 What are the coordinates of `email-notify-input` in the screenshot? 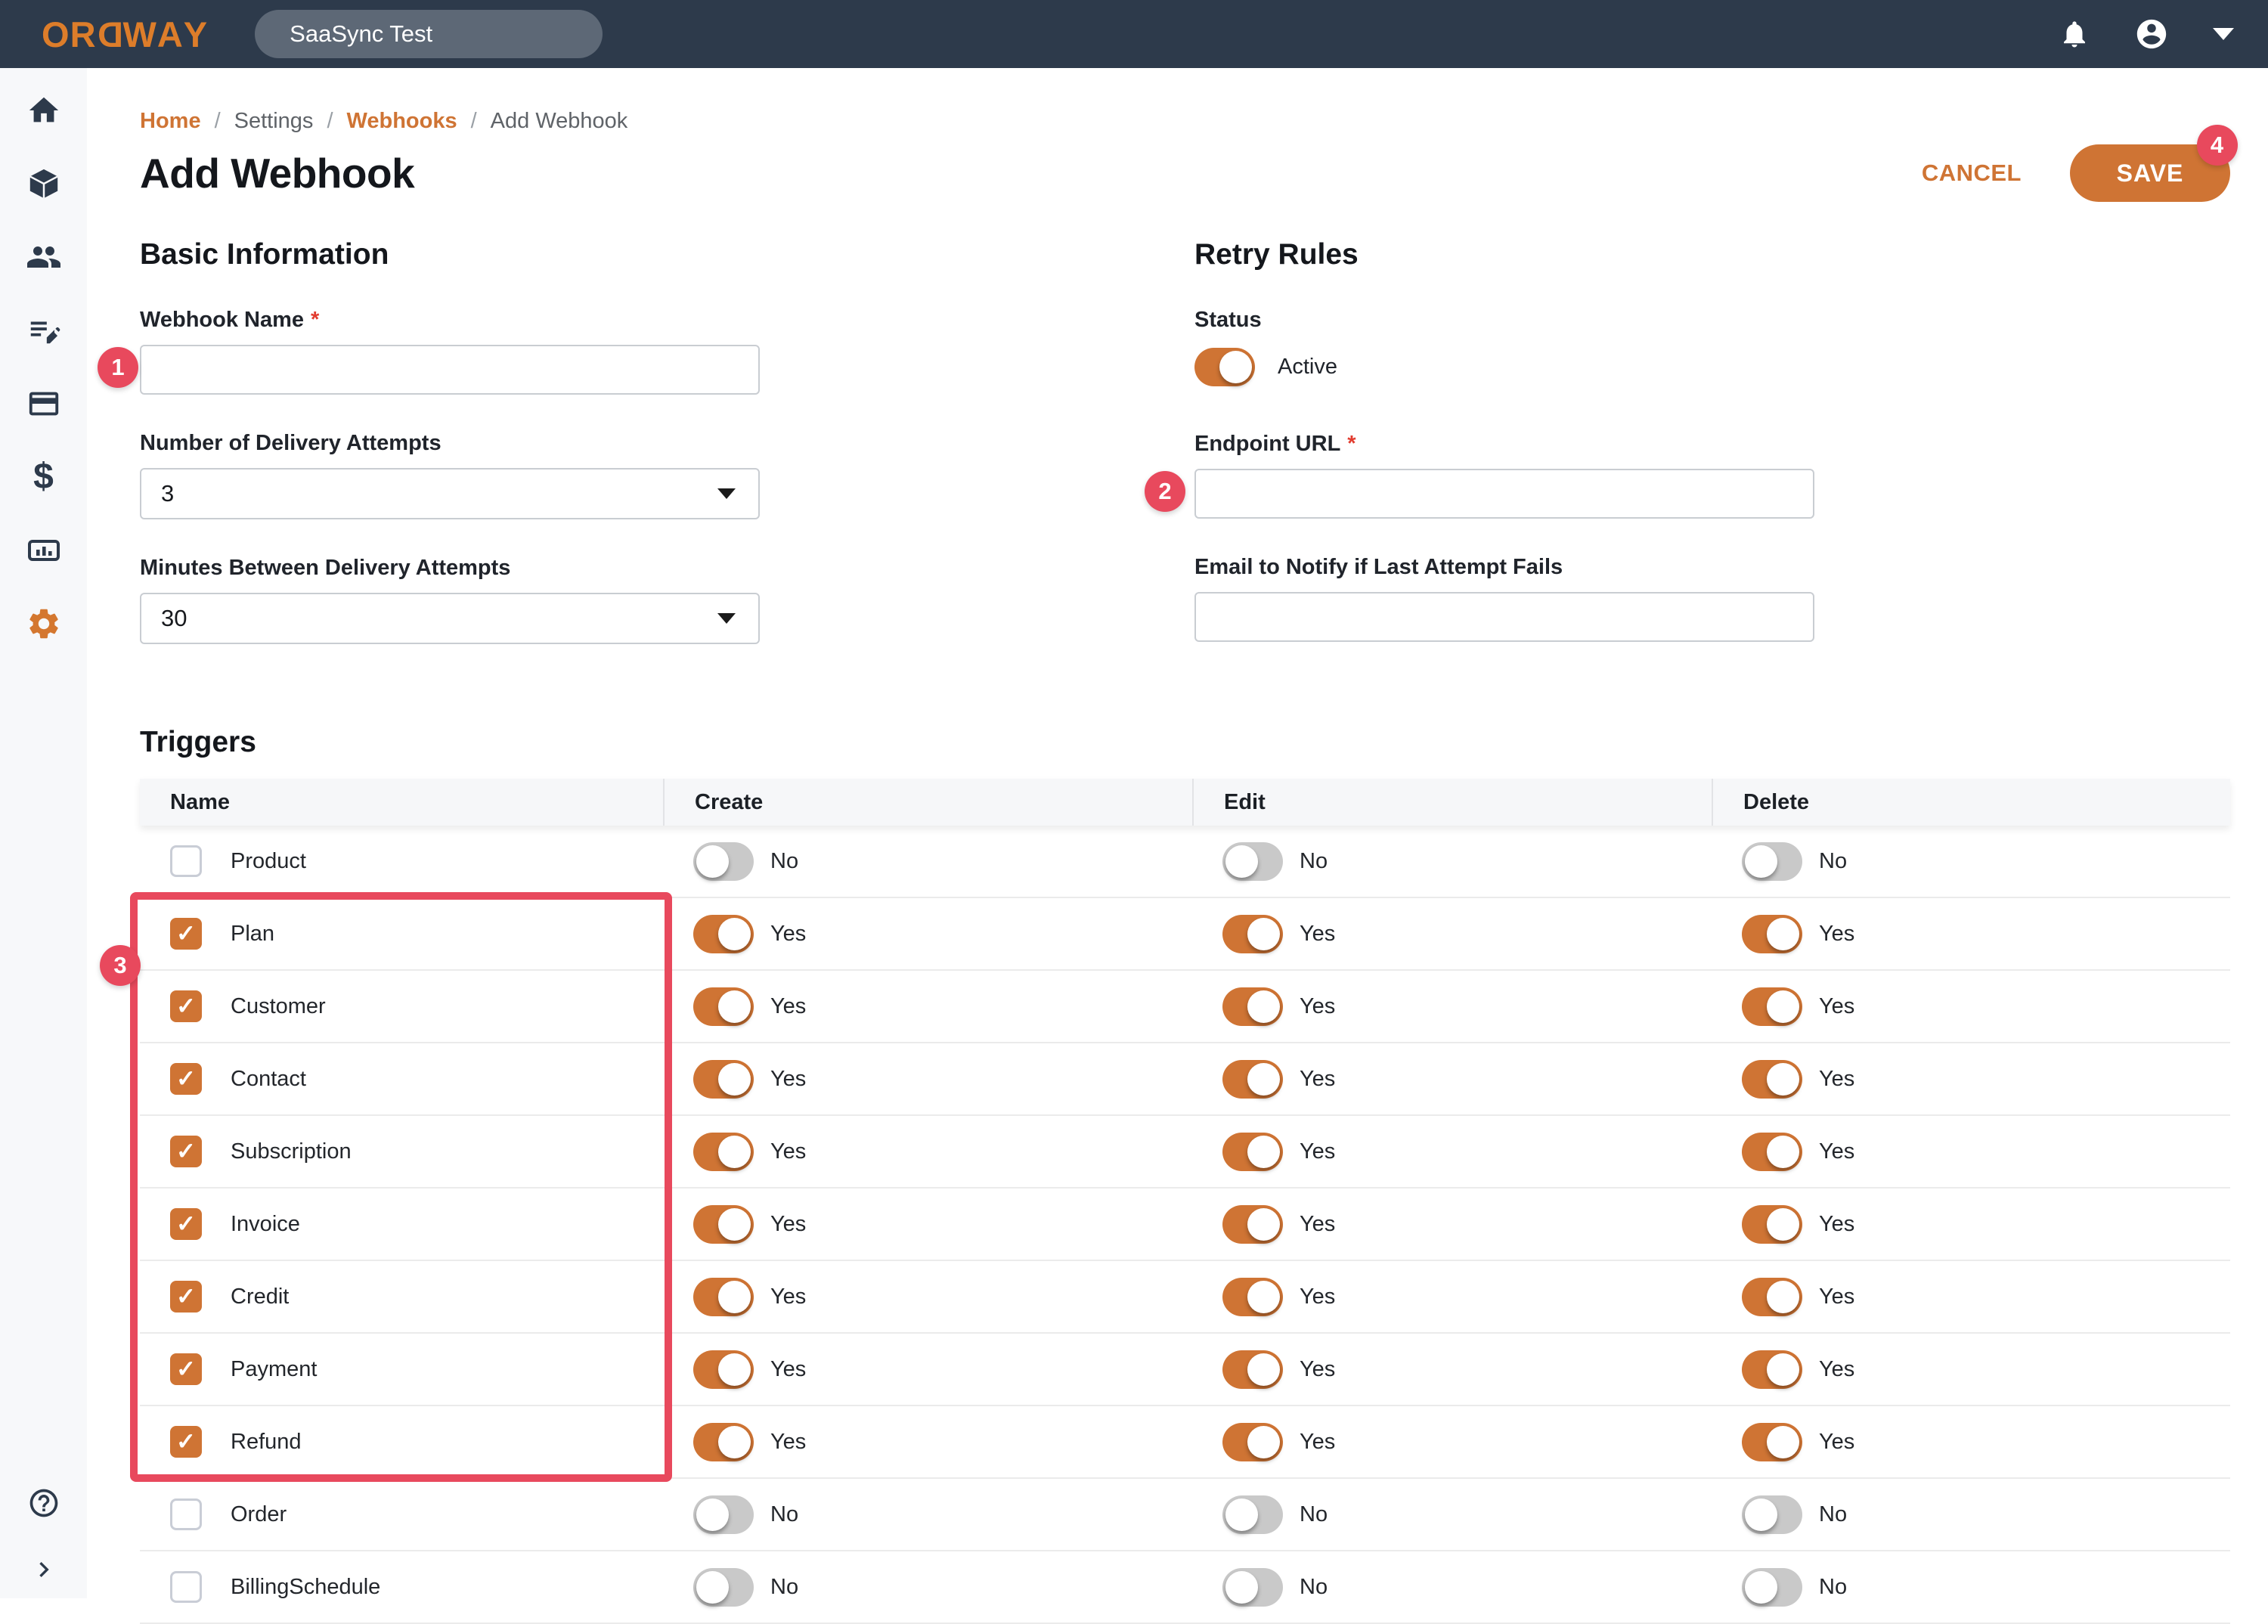 It's located at (1504, 617).